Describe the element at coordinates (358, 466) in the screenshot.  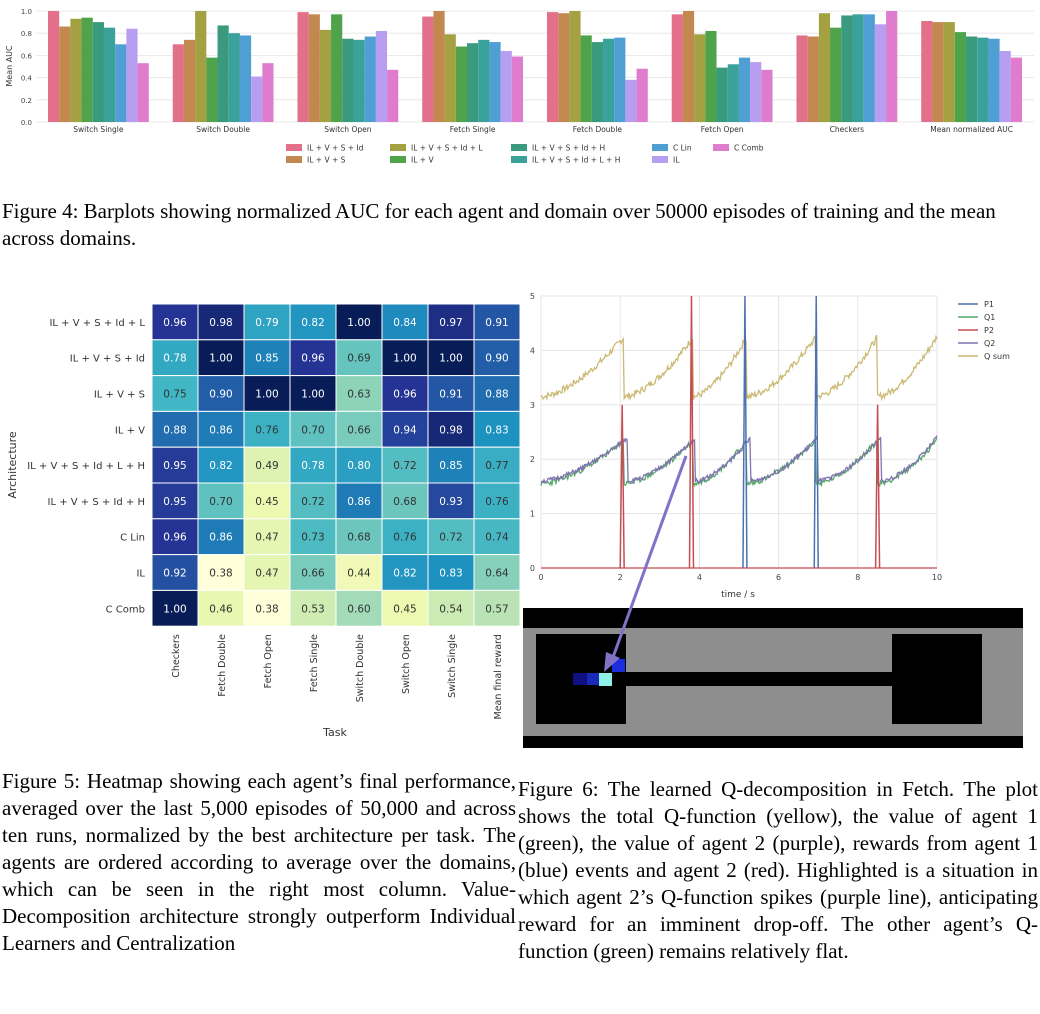
I see `cell-value: 0.80` at that location.